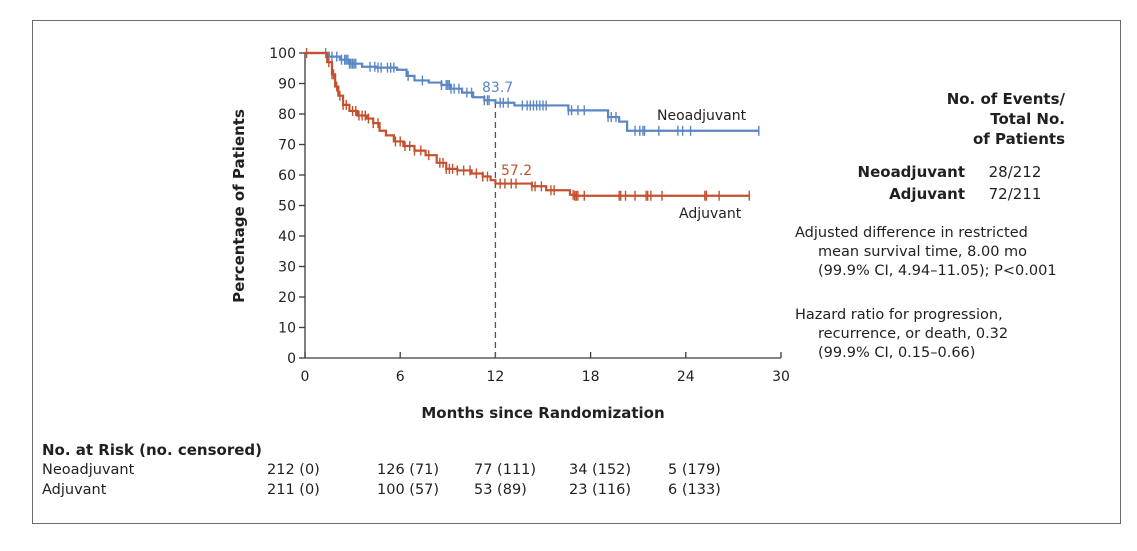  Describe the element at coordinates (600, 490) in the screenshot. I see `risk-cell: 23 (116)` at that location.